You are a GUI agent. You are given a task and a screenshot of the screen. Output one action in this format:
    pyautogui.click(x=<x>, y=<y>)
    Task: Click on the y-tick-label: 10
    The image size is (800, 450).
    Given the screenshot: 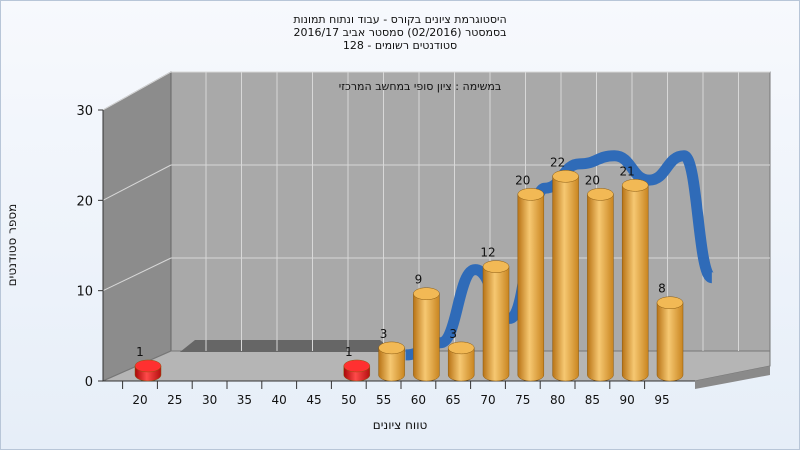 What is the action you would take?
    pyautogui.click(x=84, y=292)
    